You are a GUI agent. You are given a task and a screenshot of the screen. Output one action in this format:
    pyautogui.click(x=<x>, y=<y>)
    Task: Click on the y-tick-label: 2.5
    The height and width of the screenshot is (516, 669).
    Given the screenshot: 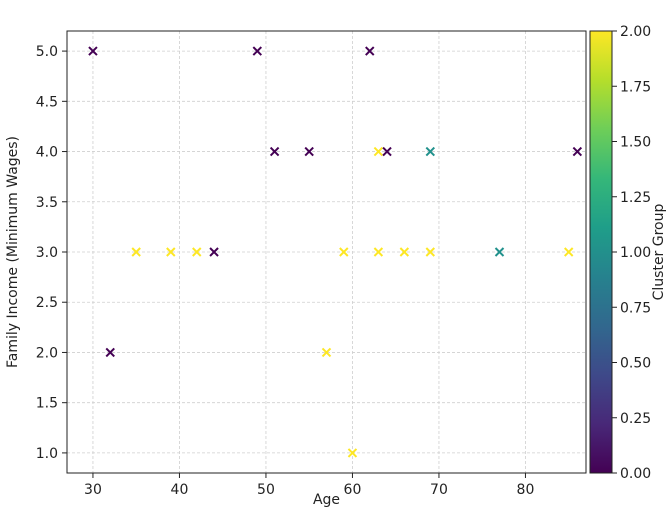 What is the action you would take?
    pyautogui.click(x=47, y=303)
    